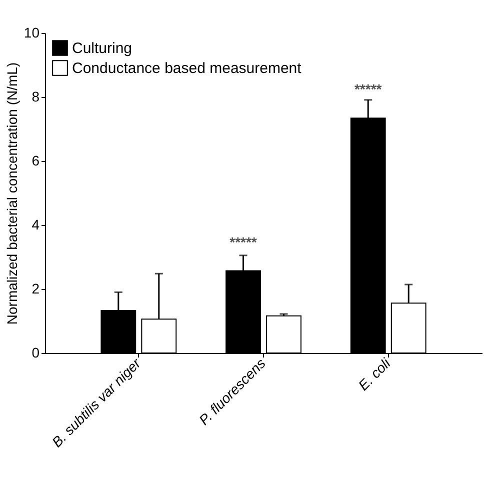 This screenshot has height=493, width=502. I want to click on y-axis-title: Normalized bacterial concentration (N/mL), so click(12, 193).